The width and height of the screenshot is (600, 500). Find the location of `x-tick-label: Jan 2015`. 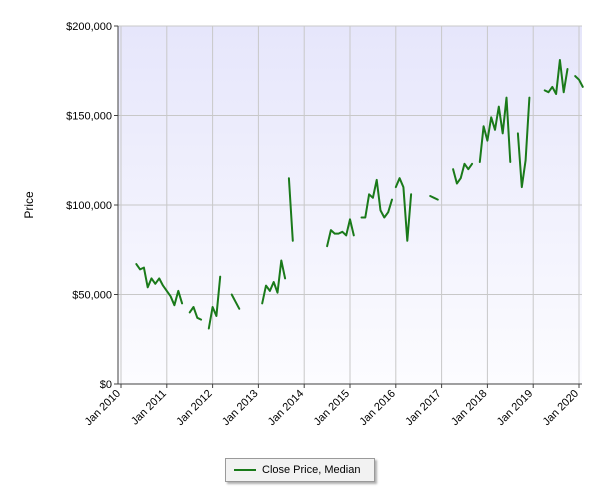

x-tick-label: Jan 2015 is located at coordinates (332, 408).